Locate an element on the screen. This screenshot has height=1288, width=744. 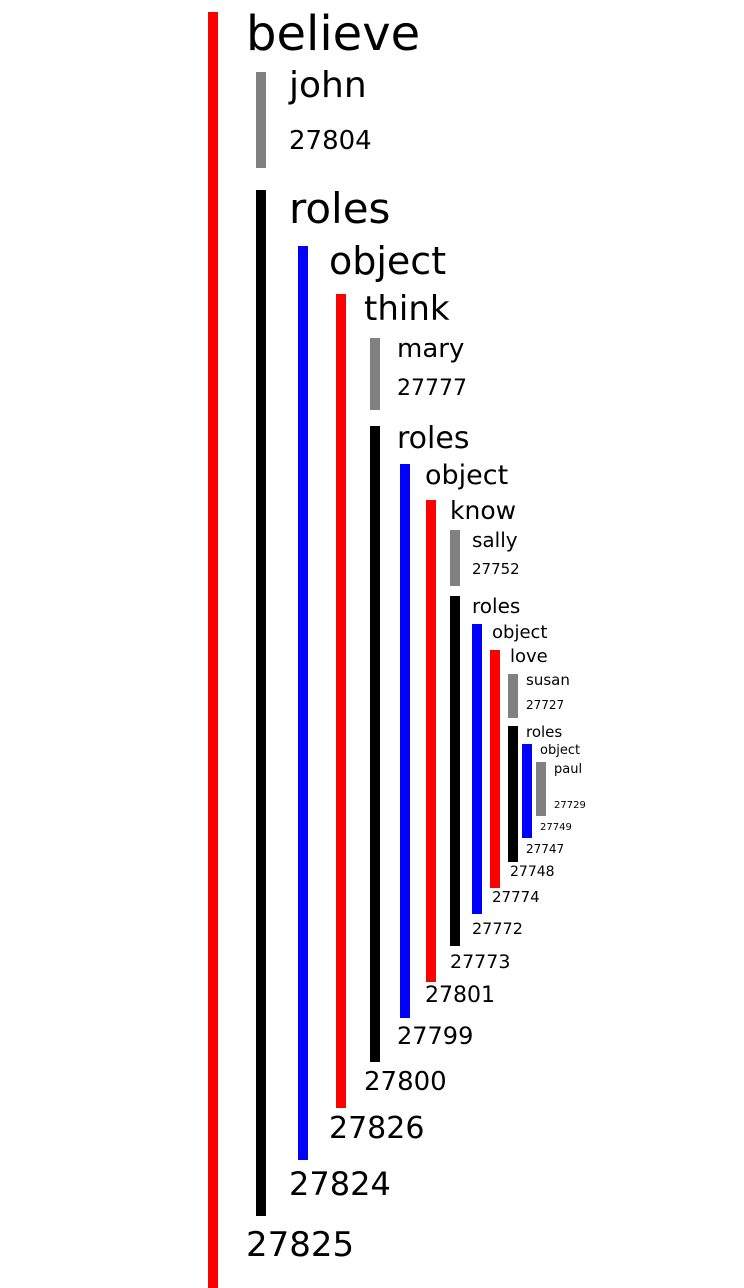
john-id: 27804 is located at coordinates (330, 141).